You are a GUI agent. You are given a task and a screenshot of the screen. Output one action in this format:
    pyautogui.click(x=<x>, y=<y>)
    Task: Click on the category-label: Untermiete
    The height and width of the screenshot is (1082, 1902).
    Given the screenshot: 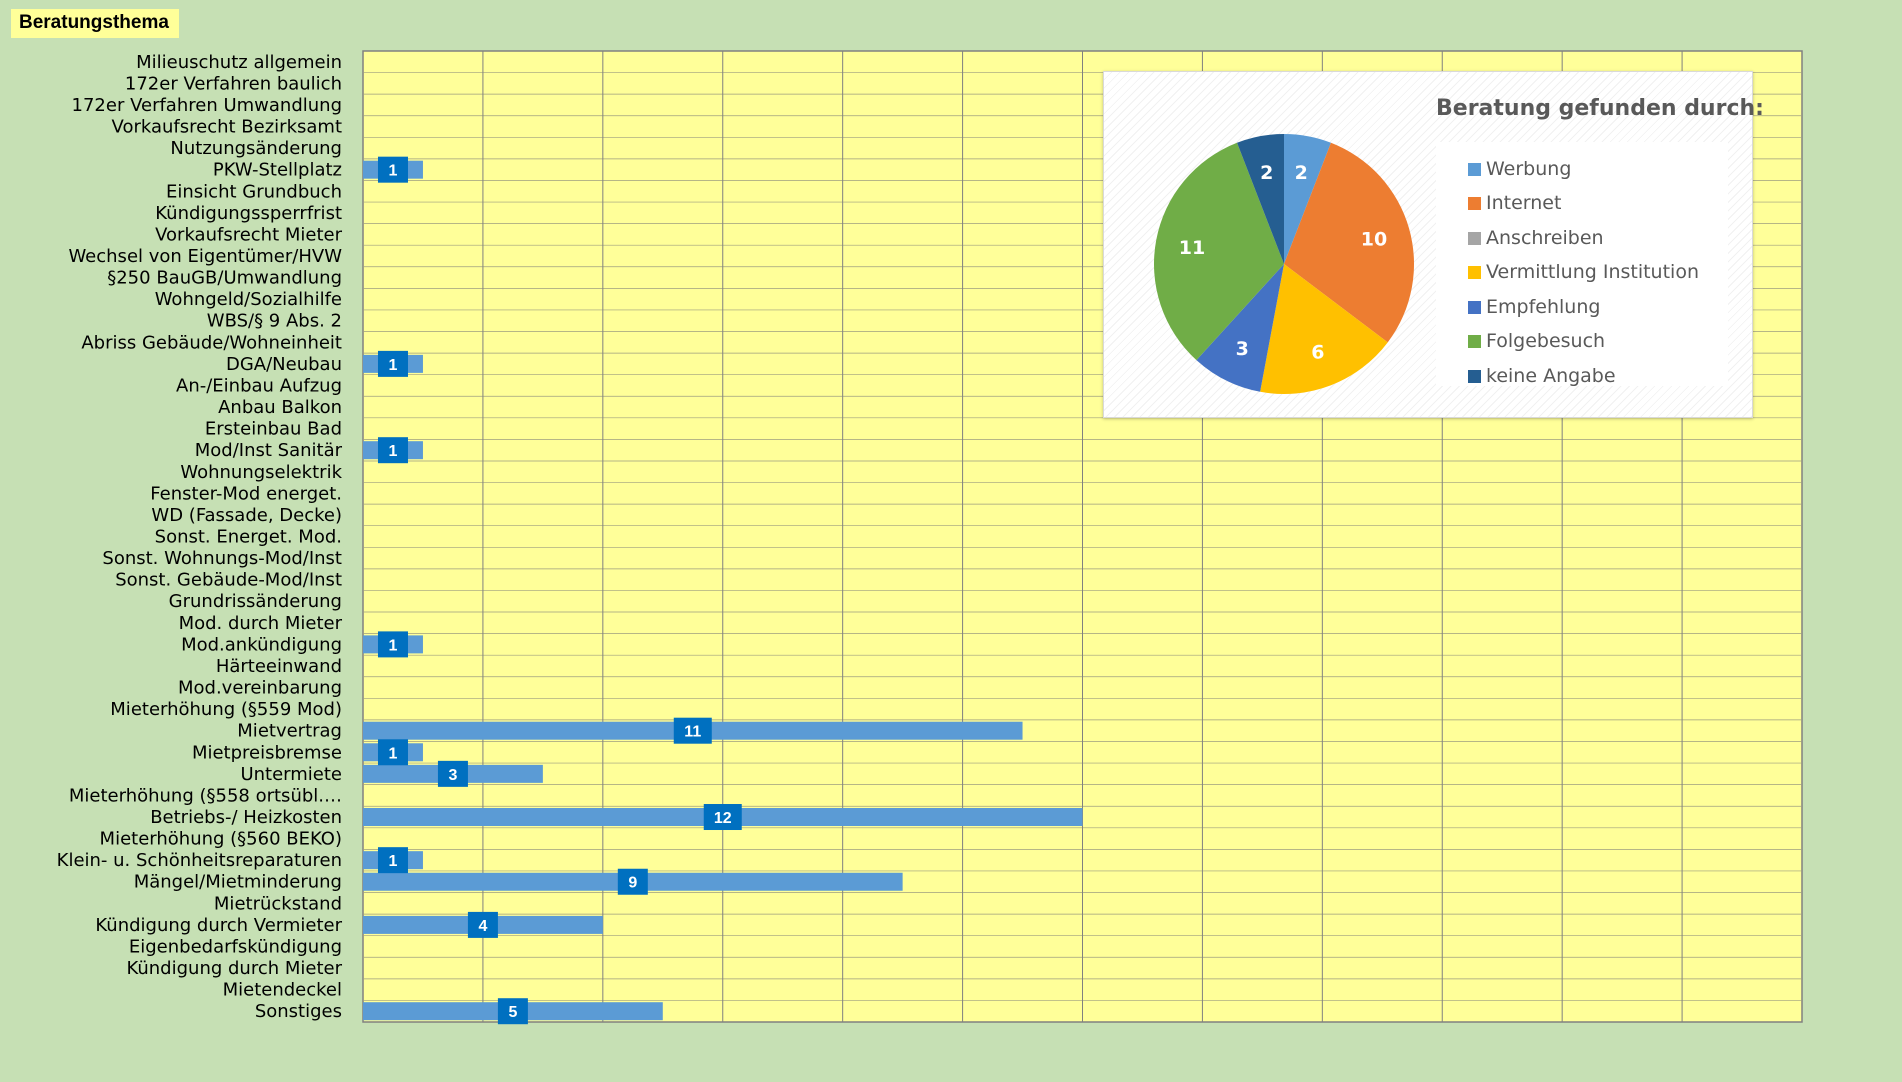 What is the action you would take?
    pyautogui.click(x=291, y=774)
    